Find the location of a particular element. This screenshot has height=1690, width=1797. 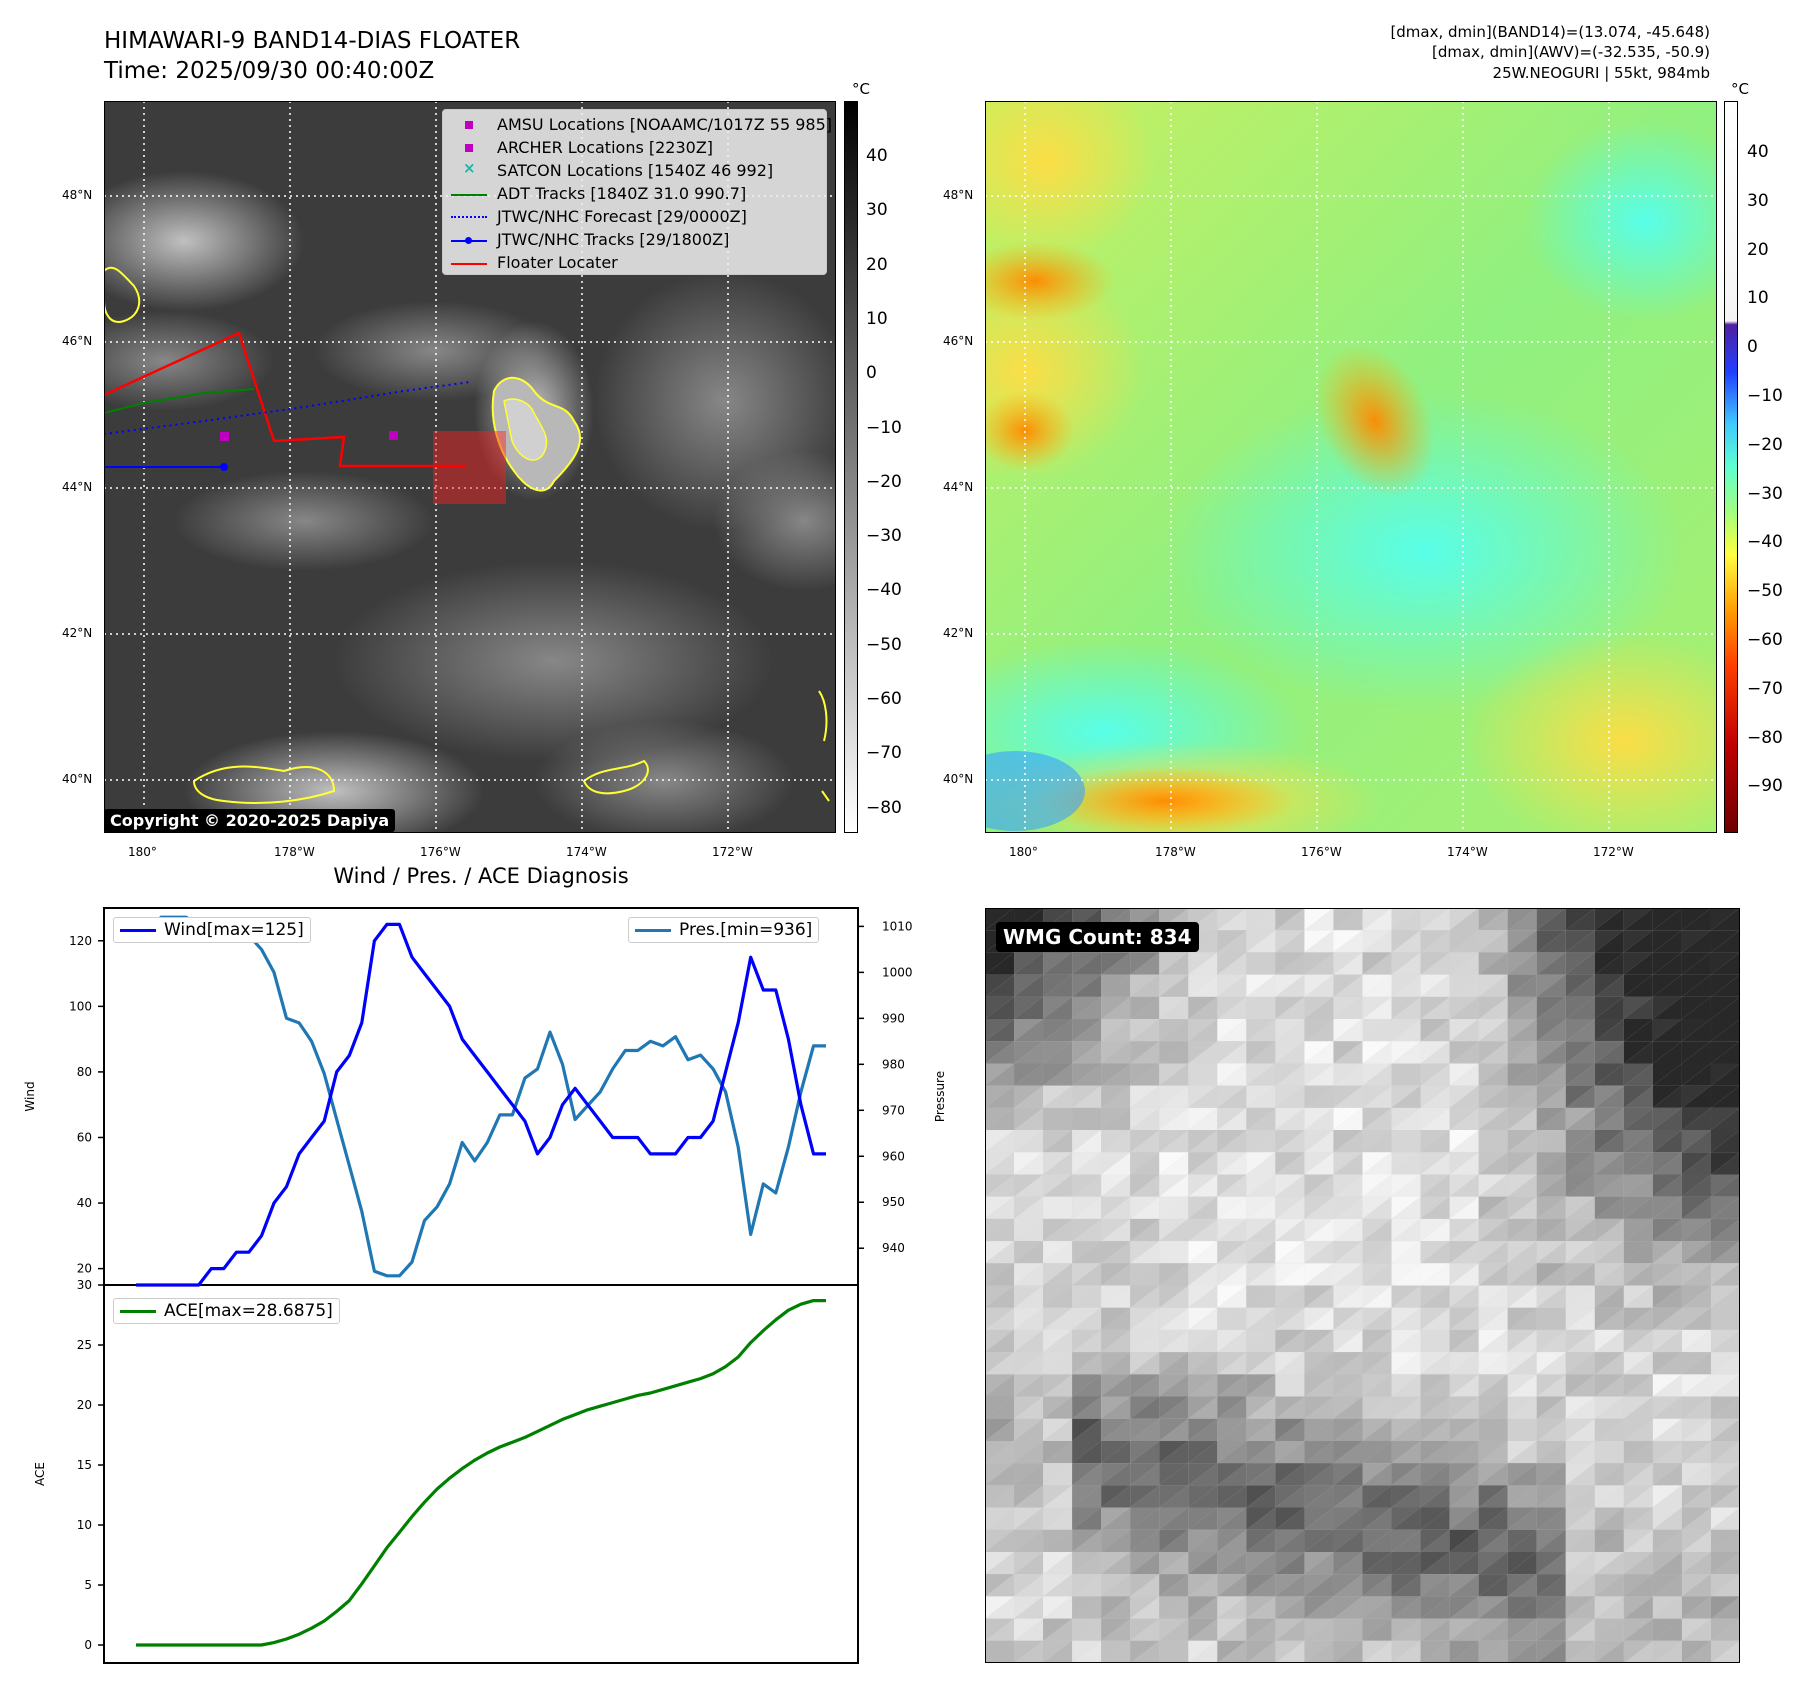

wind-legend-label: Wind[max=125] is located at coordinates (234, 930).